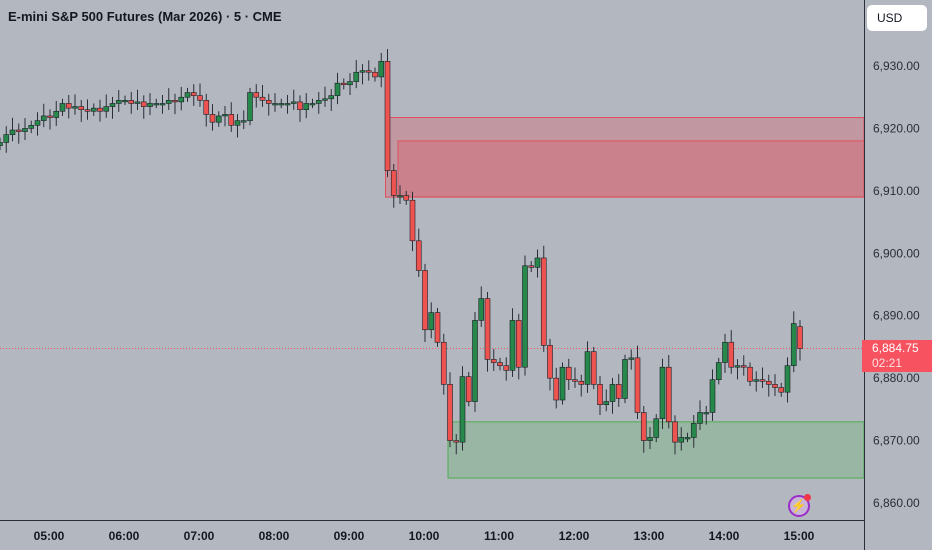 The image size is (932, 550). Describe the element at coordinates (124, 536) in the screenshot. I see `time-tick-label: 06:00` at that location.